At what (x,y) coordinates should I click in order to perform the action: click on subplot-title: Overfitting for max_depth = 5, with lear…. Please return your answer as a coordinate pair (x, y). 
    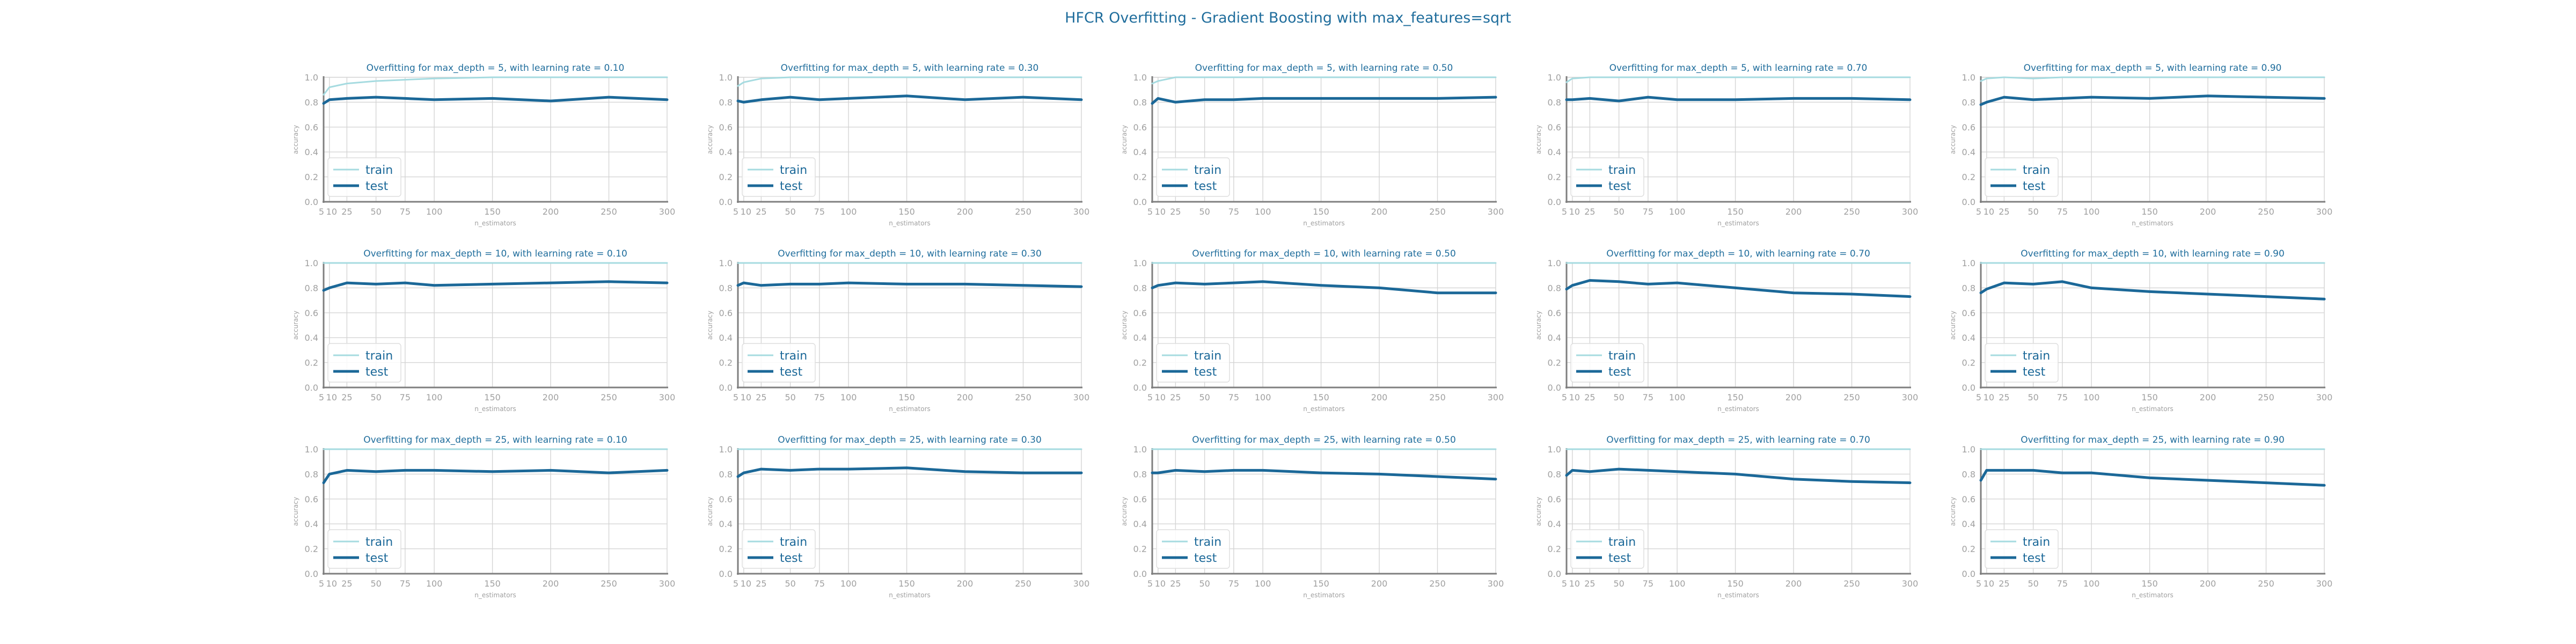
    Looking at the image, I should click on (1738, 68).